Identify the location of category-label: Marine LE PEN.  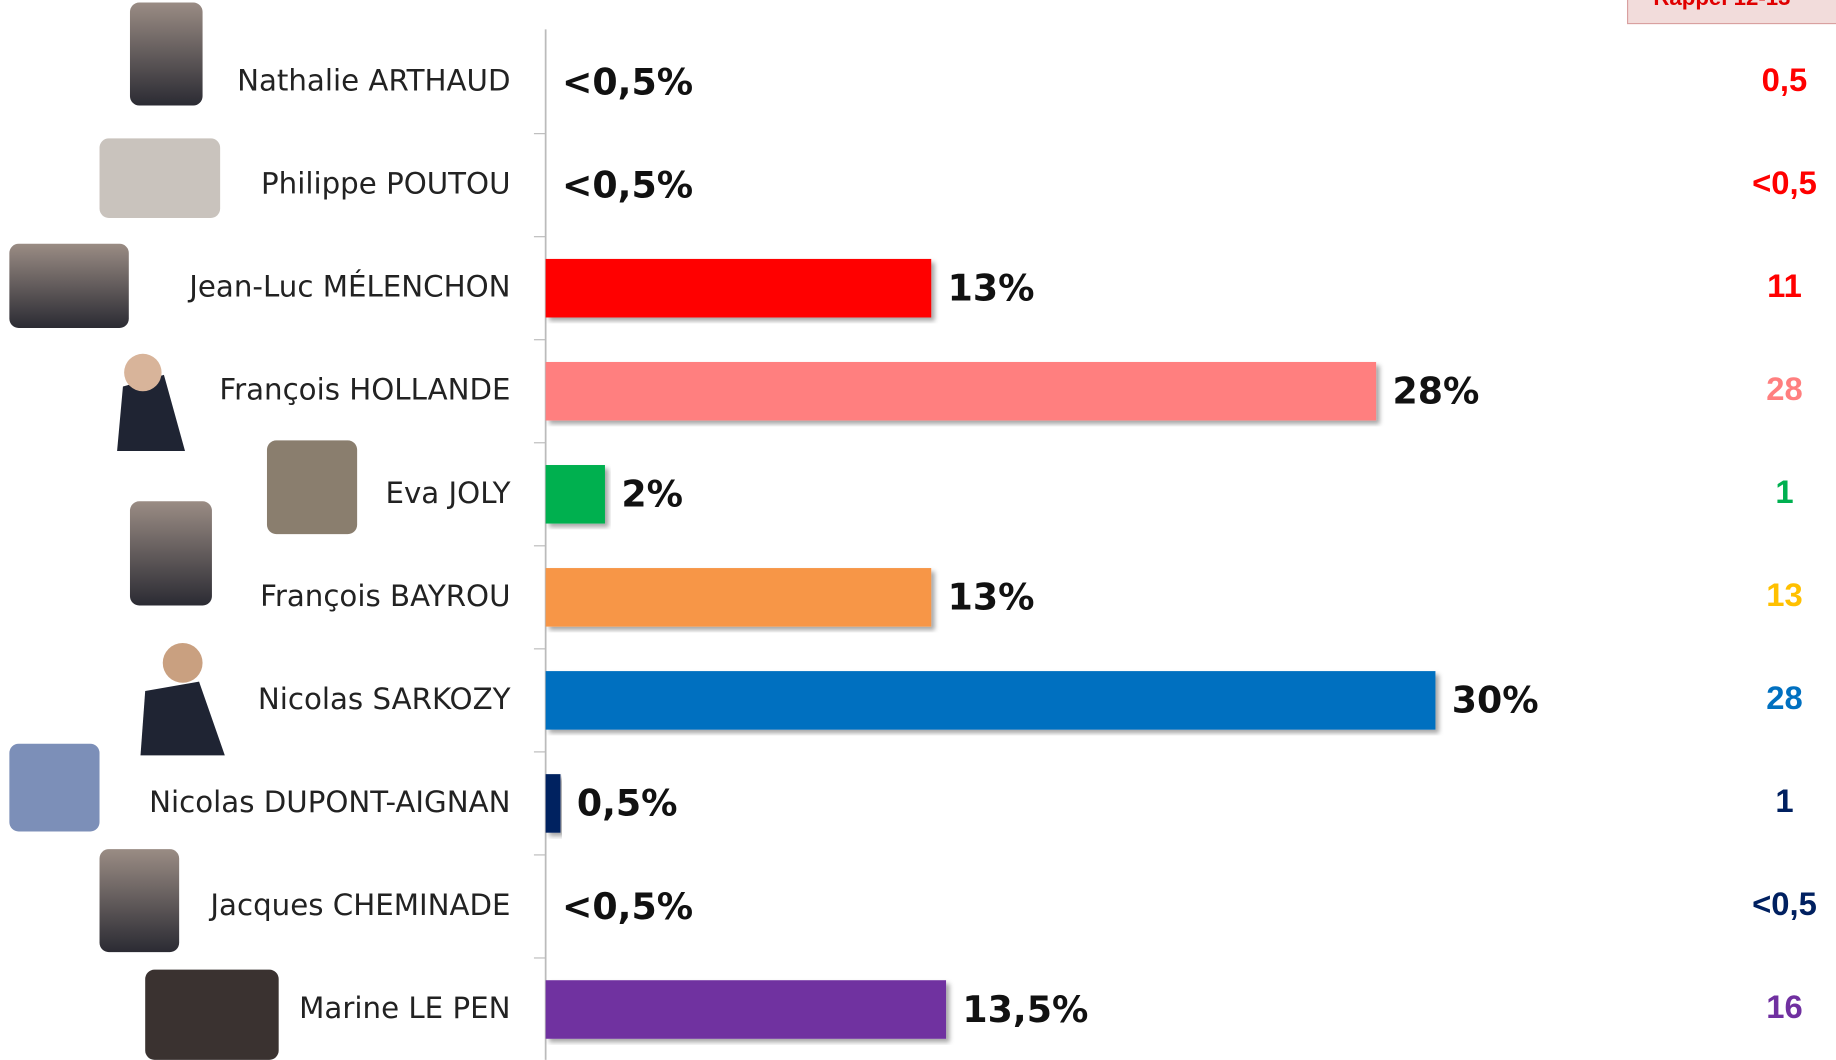
(404, 1008).